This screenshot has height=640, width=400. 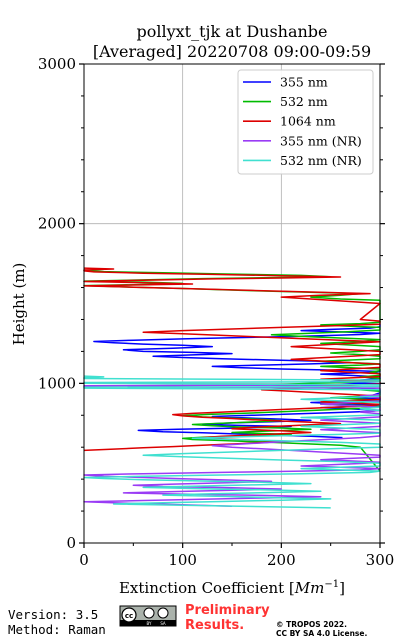 I want to click on x-axis-label-unit-exponent: −1, so click(x=331, y=584).